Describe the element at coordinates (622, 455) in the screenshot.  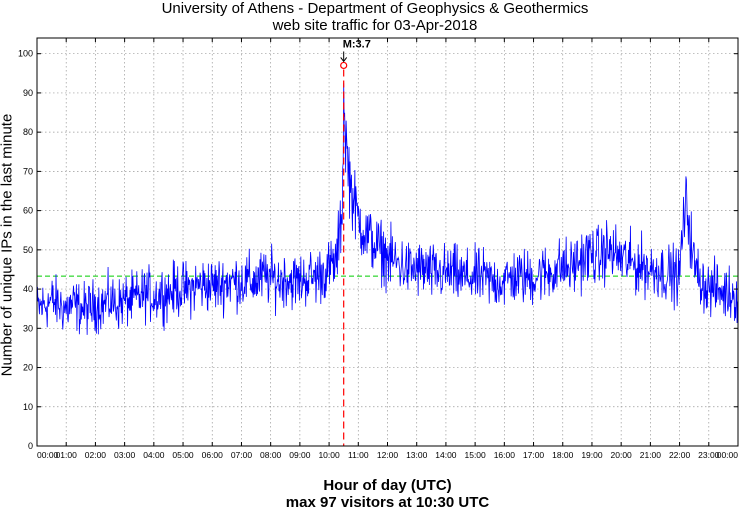
I see `x-tick-label: 20:00` at that location.